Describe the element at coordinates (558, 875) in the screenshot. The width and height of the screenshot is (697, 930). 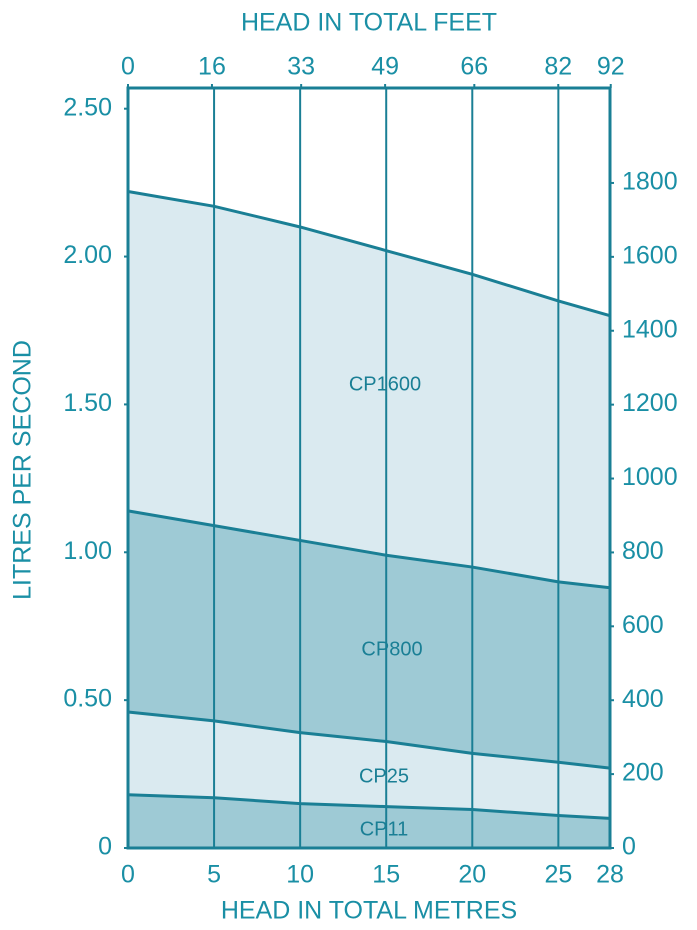
I see `x-tick-label: 25` at that location.